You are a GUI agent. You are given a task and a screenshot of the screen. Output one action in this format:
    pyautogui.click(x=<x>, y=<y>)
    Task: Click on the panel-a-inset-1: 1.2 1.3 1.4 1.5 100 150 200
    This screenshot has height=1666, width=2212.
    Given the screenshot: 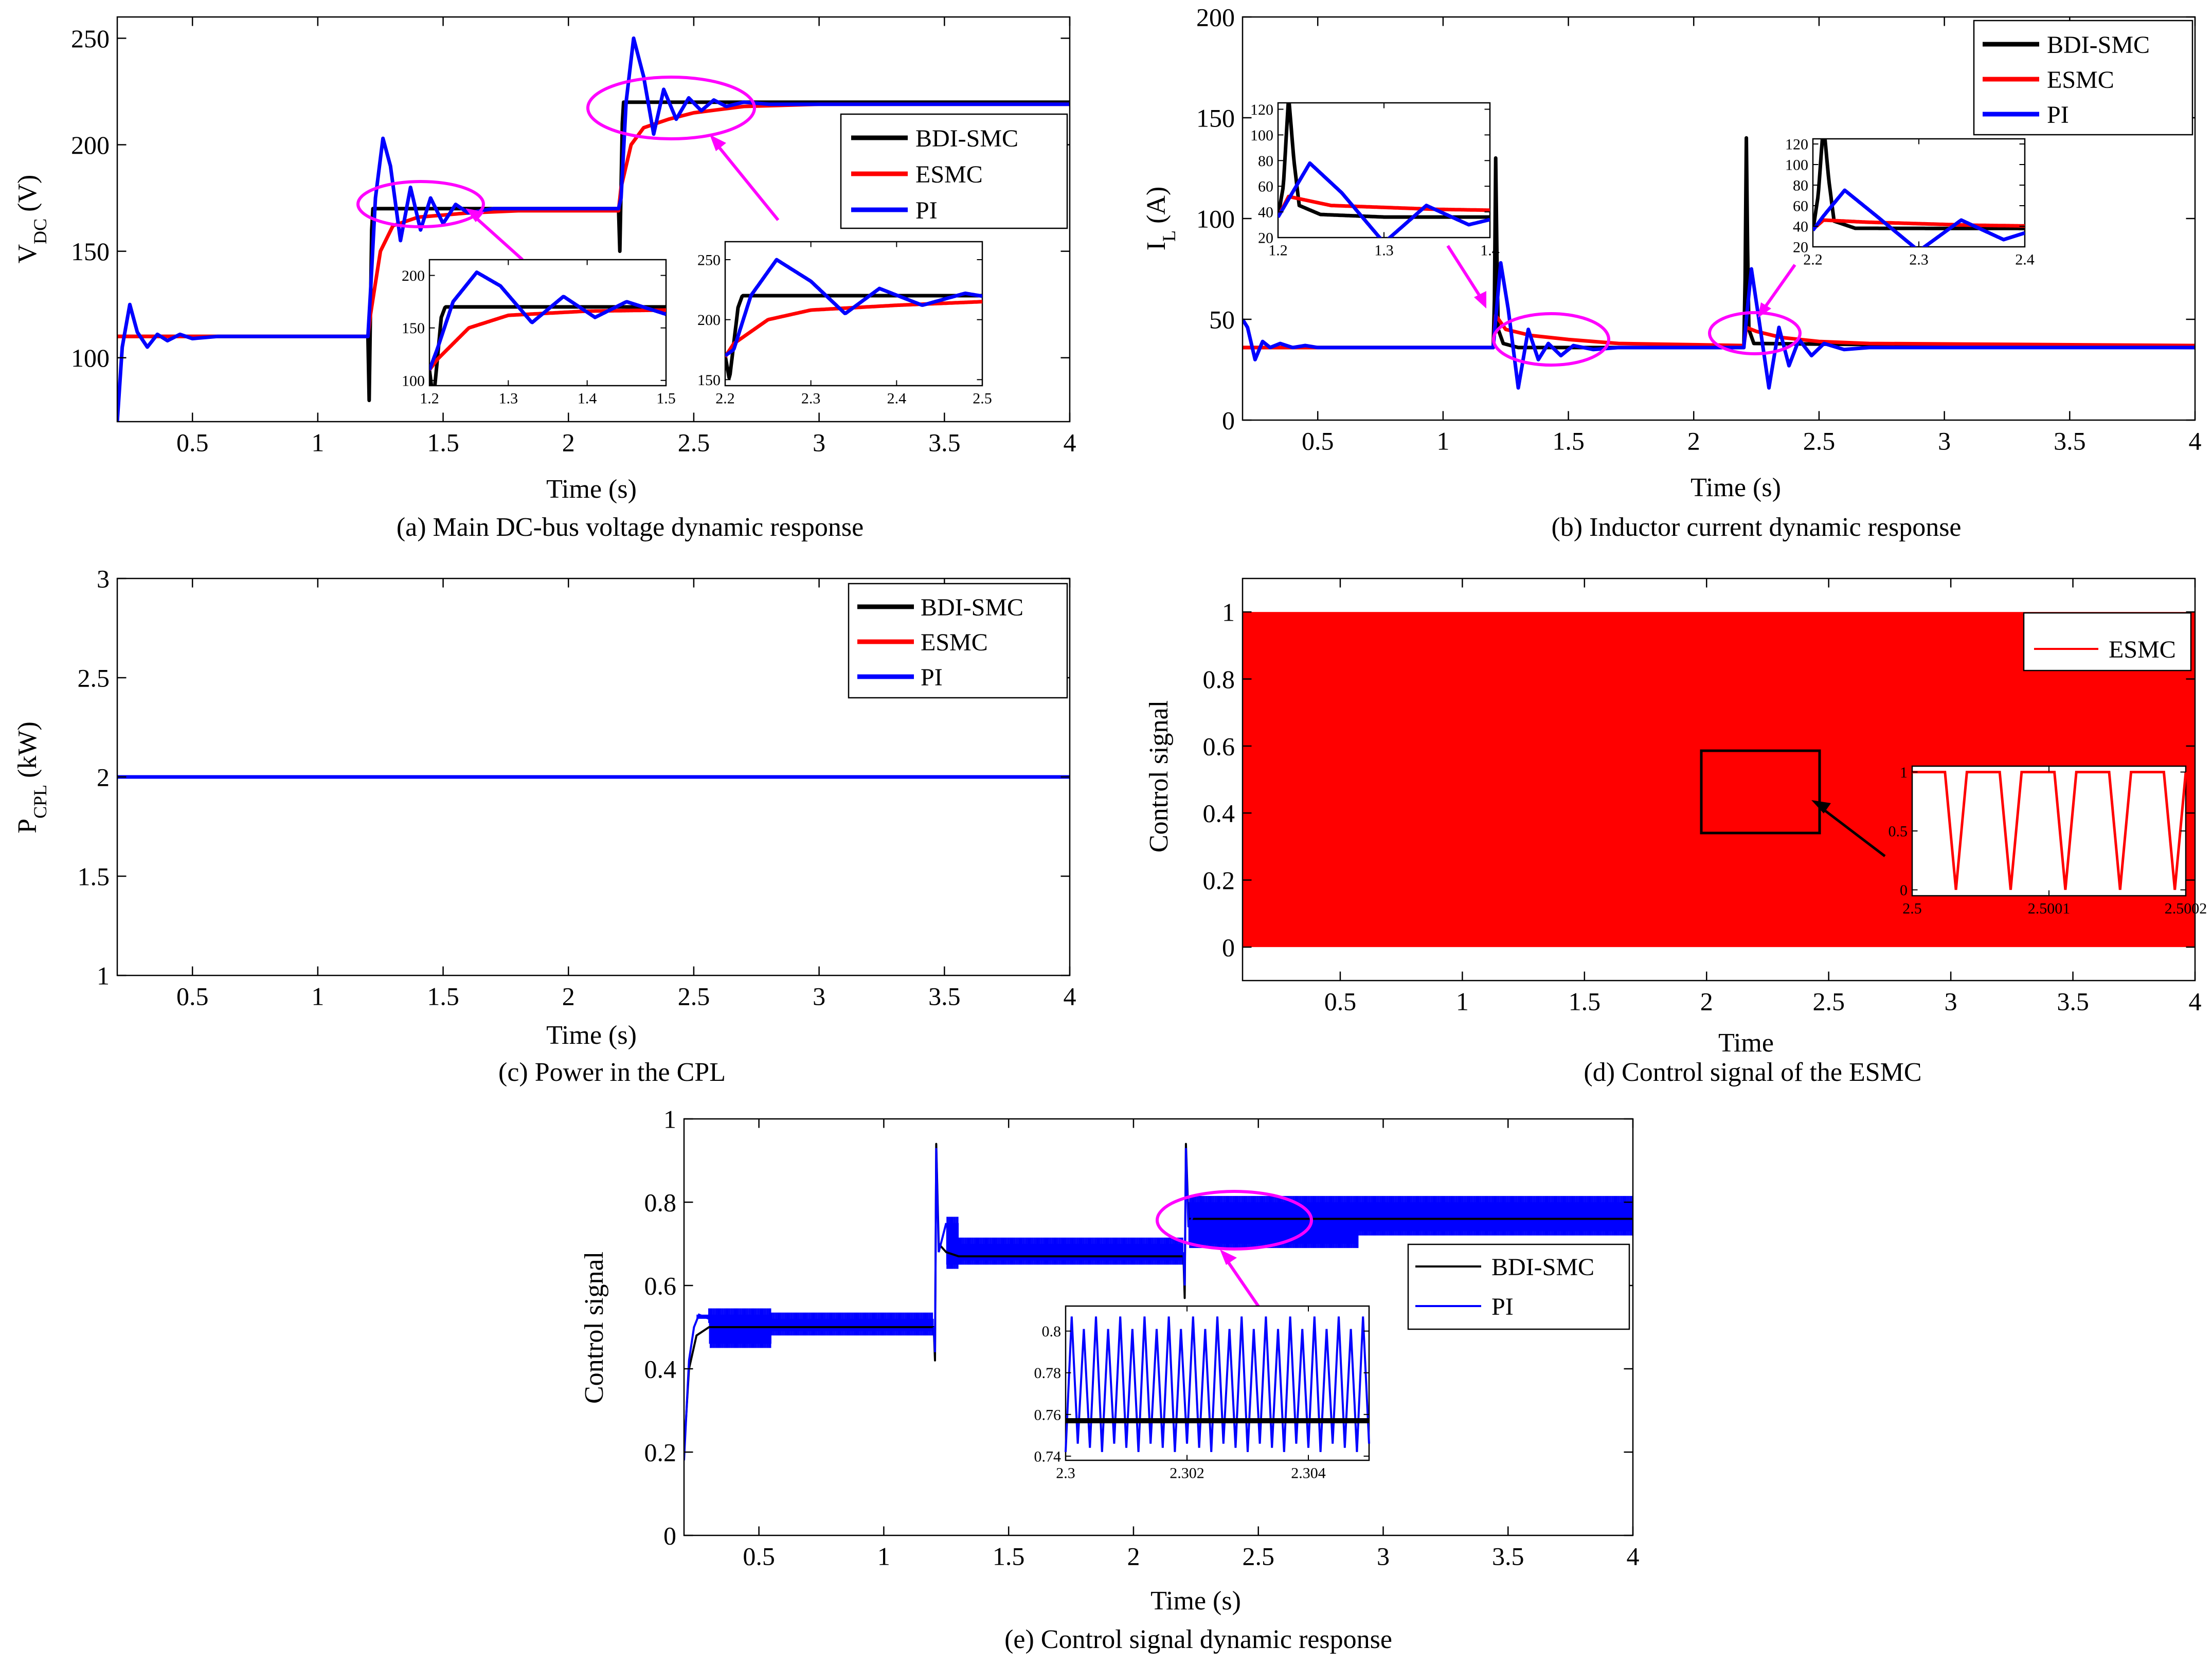 What is the action you would take?
    pyautogui.click(x=539, y=333)
    